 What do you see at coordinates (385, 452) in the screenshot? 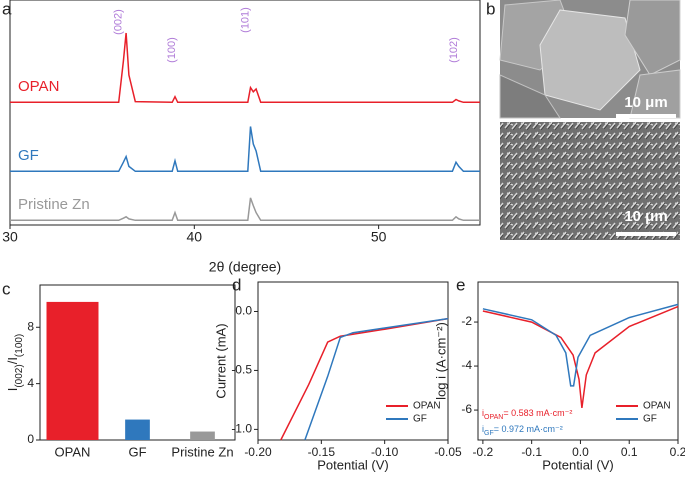
I see `x-tick-label: -0.10` at bounding box center [385, 452].